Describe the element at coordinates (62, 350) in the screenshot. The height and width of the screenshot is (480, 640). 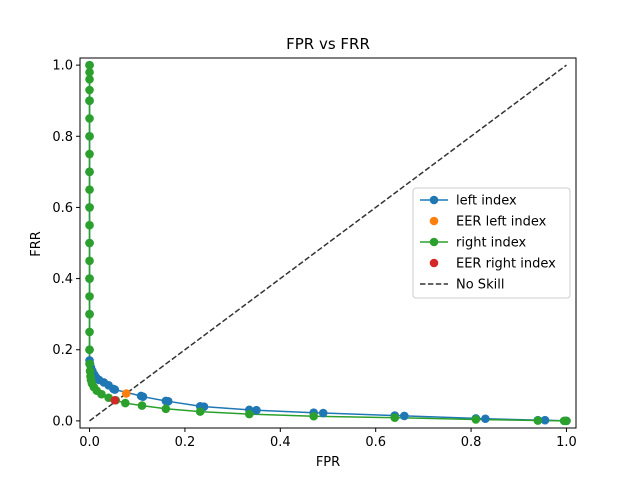
I see `y-tick-label: 0.2` at that location.